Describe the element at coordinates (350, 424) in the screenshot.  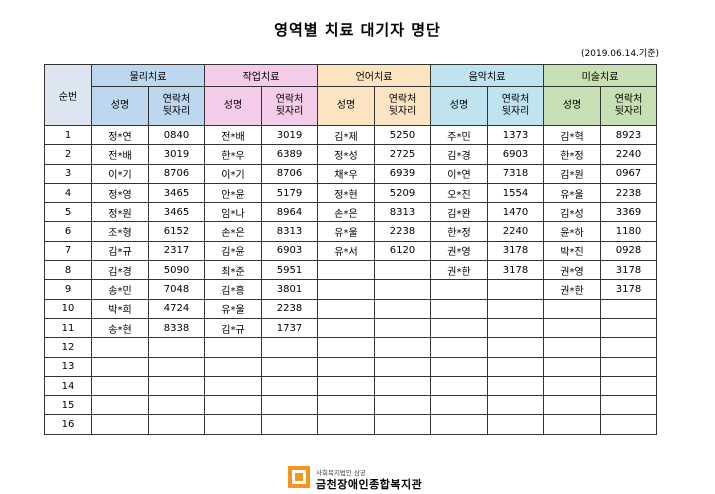
I see `table-row: 16` at that location.